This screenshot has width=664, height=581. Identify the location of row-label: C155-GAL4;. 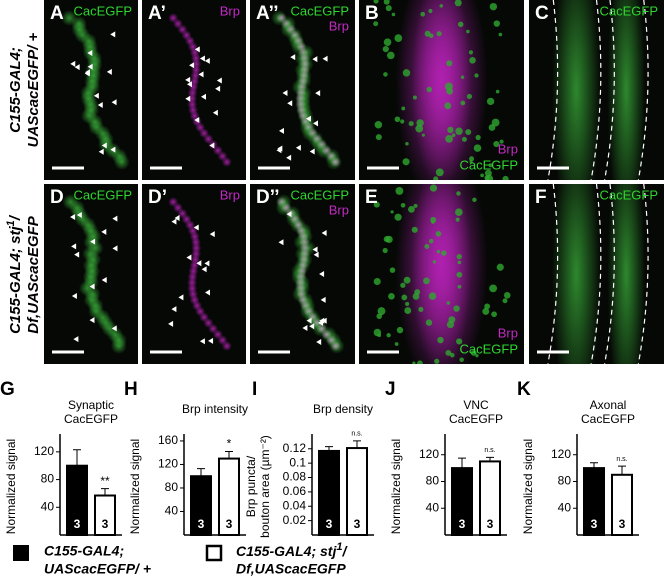
(15, 90).